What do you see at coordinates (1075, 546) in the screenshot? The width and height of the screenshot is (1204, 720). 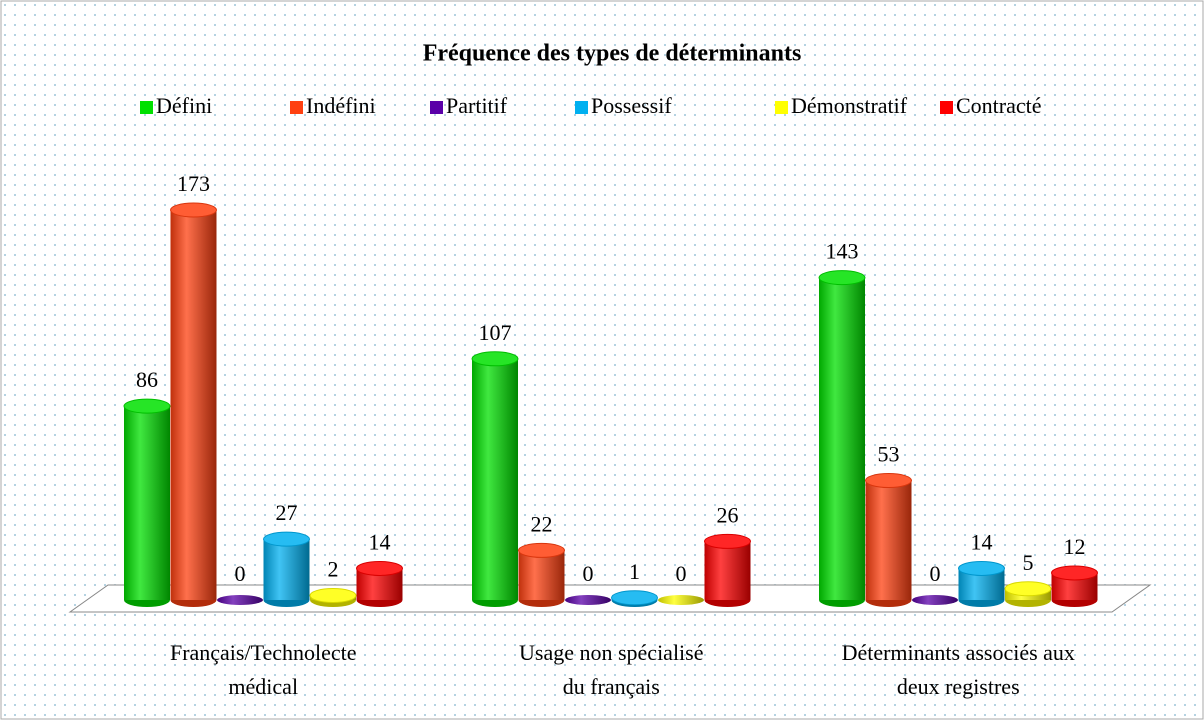 I see `data-label: 12` at bounding box center [1075, 546].